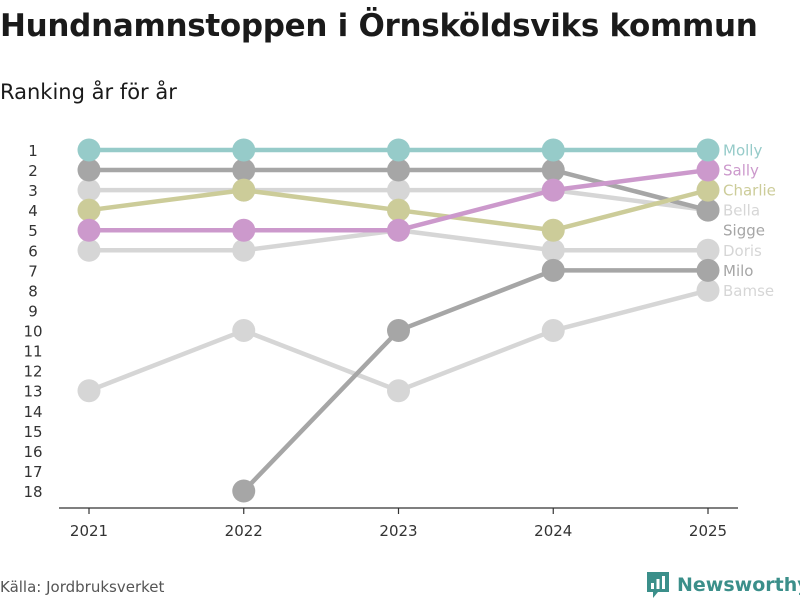  Describe the element at coordinates (33, 151) in the screenshot. I see `y-tick-label: 1` at that location.